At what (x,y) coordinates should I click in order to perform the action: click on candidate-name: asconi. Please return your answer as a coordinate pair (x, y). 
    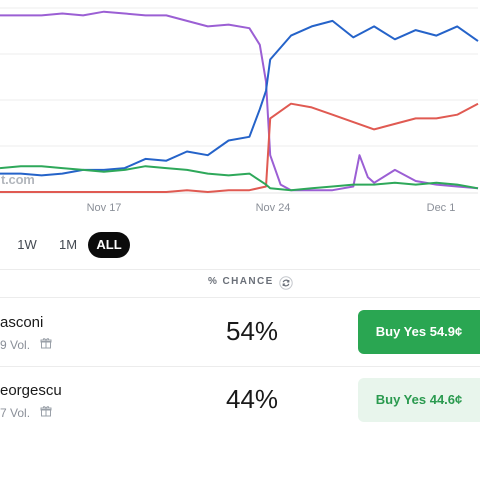
    Looking at the image, I should click on (22, 322).